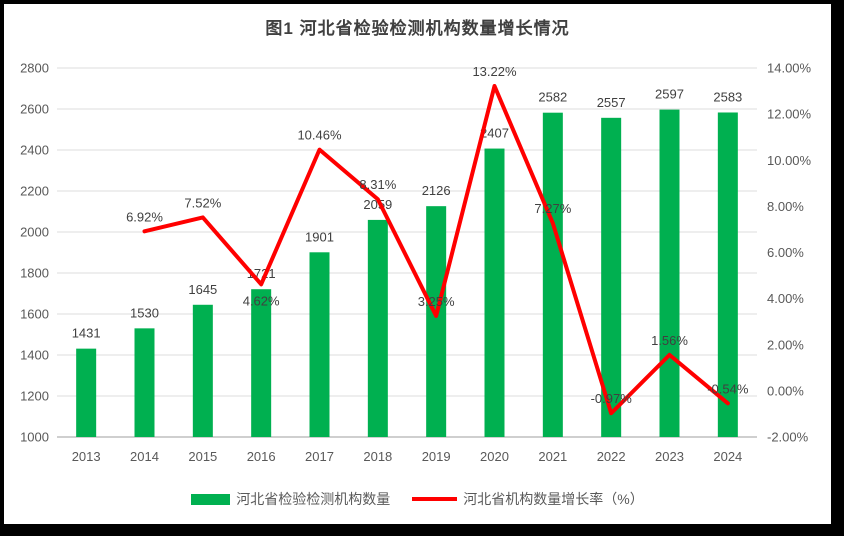 This screenshot has height=536, width=844. Describe the element at coordinates (785, 206) in the screenshot. I see `svg-text: 8.00%` at that location.